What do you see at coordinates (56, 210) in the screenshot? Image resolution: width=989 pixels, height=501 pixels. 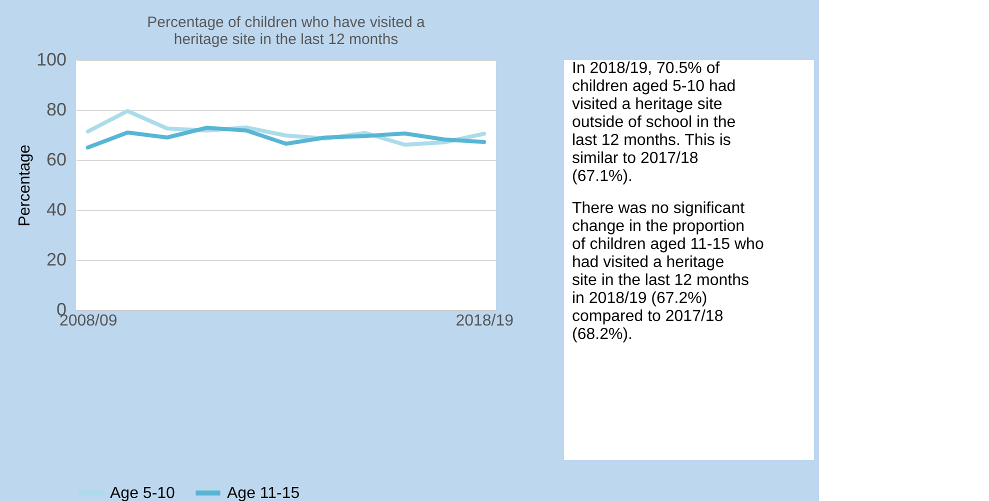 I see `y-tick-label: 40` at bounding box center [56, 210].